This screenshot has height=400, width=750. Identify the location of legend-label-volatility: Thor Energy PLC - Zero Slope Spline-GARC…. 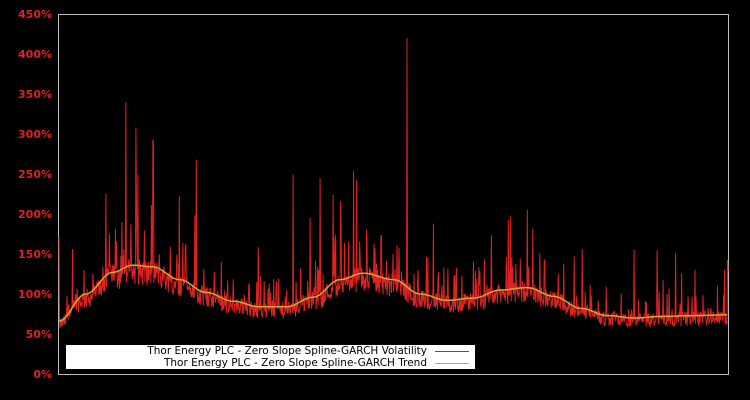
(287, 351).